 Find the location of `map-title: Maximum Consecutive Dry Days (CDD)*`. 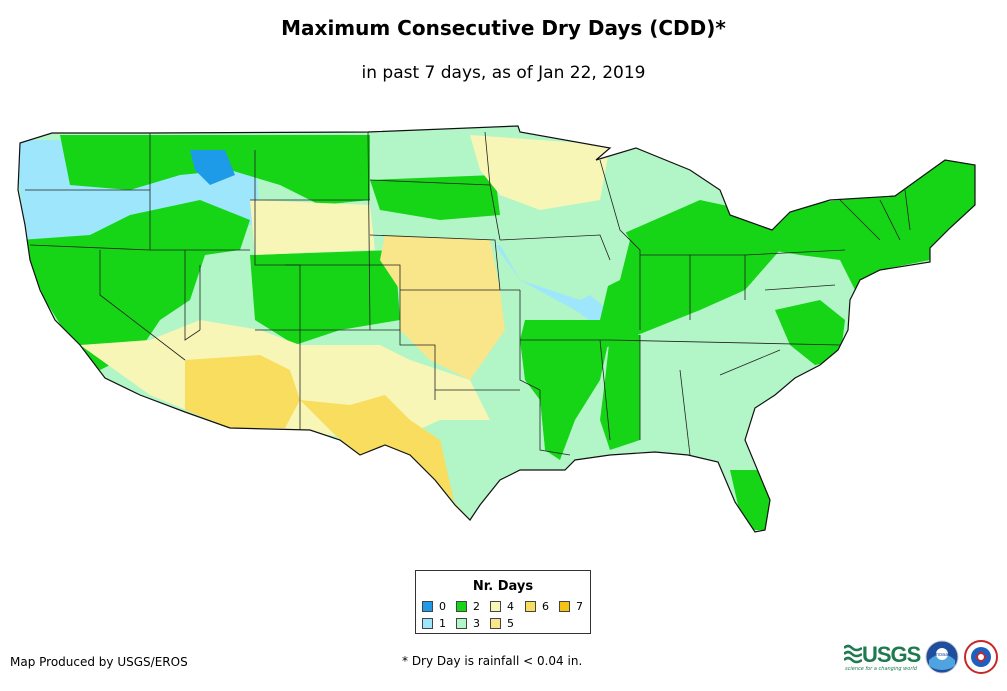

map-title: Maximum Consecutive Dry Days (CDD)* is located at coordinates (503, 28).